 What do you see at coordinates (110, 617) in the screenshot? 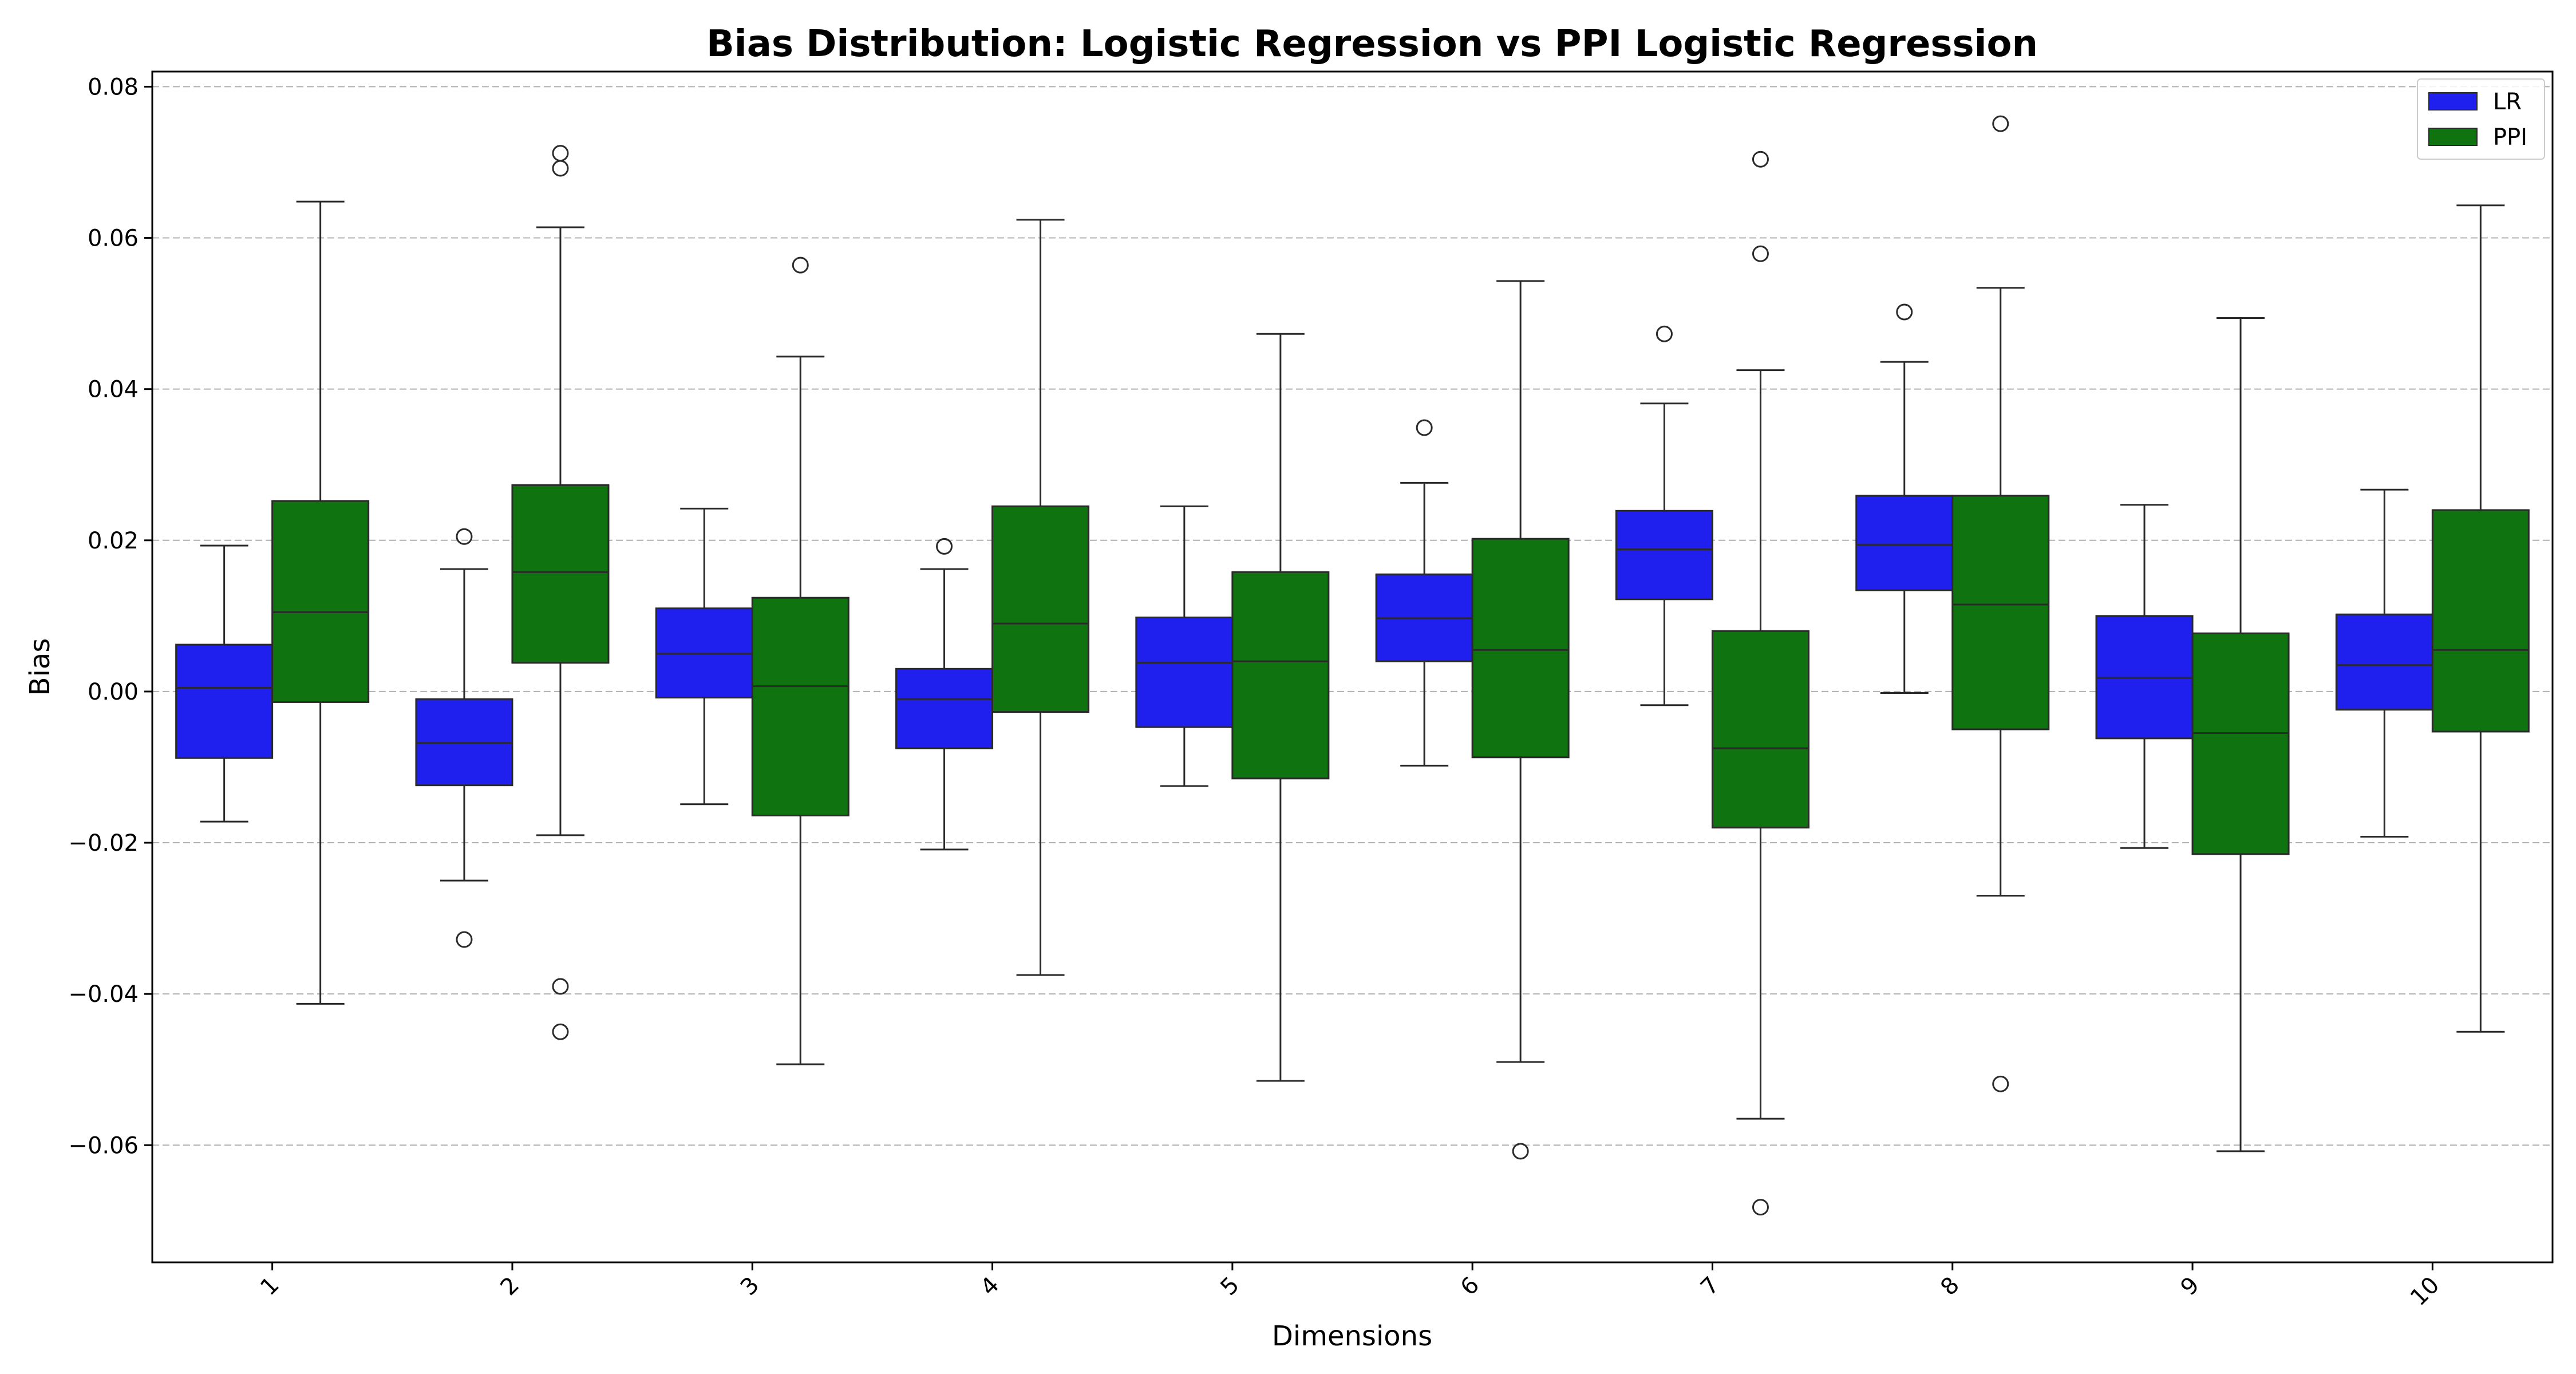
I see `y-axis: −0.06 −0.04 −0.02 0.00 0.02 0.04 0.06 0.08` at bounding box center [110, 617].